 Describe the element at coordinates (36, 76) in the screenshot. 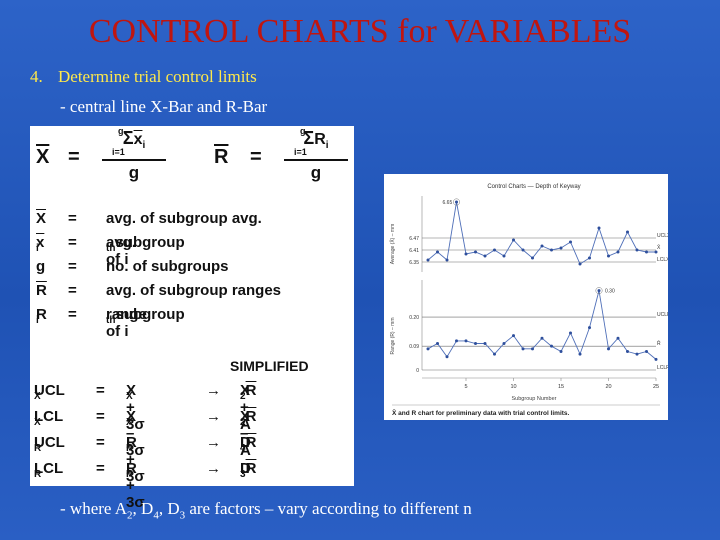

I see `bullet-number: 4.` at that location.